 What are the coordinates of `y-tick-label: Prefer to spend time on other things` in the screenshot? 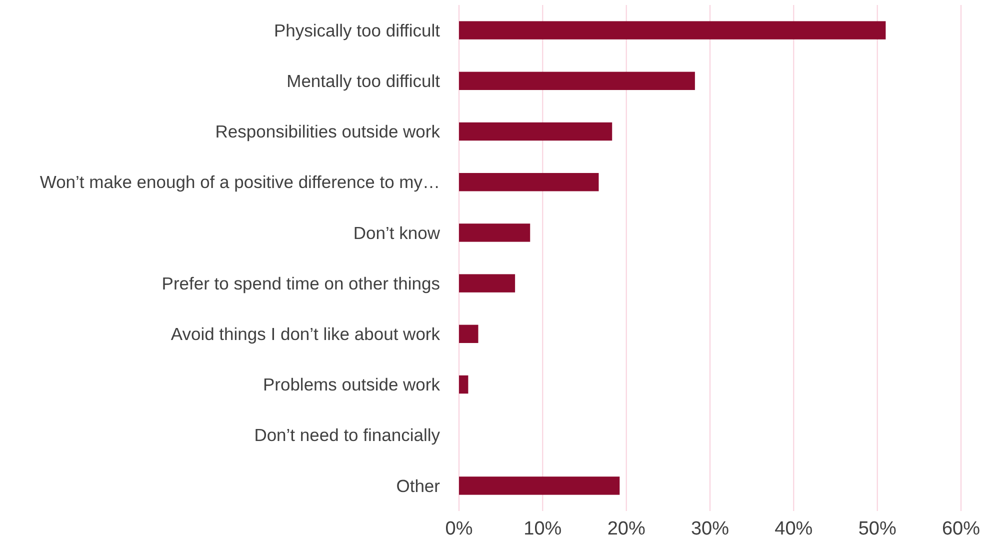 It's located at (301, 283).